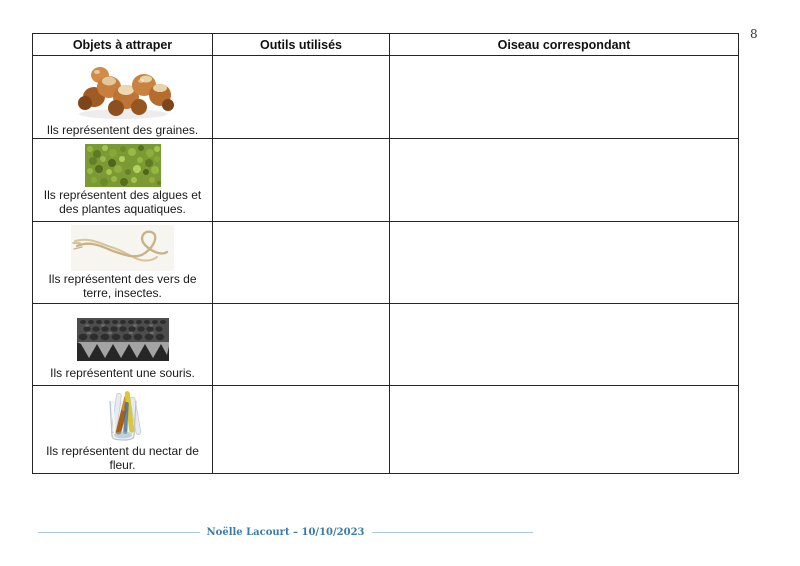 The image size is (800, 566). I want to click on header-outils-utilises: Outils utilisés, so click(301, 44).